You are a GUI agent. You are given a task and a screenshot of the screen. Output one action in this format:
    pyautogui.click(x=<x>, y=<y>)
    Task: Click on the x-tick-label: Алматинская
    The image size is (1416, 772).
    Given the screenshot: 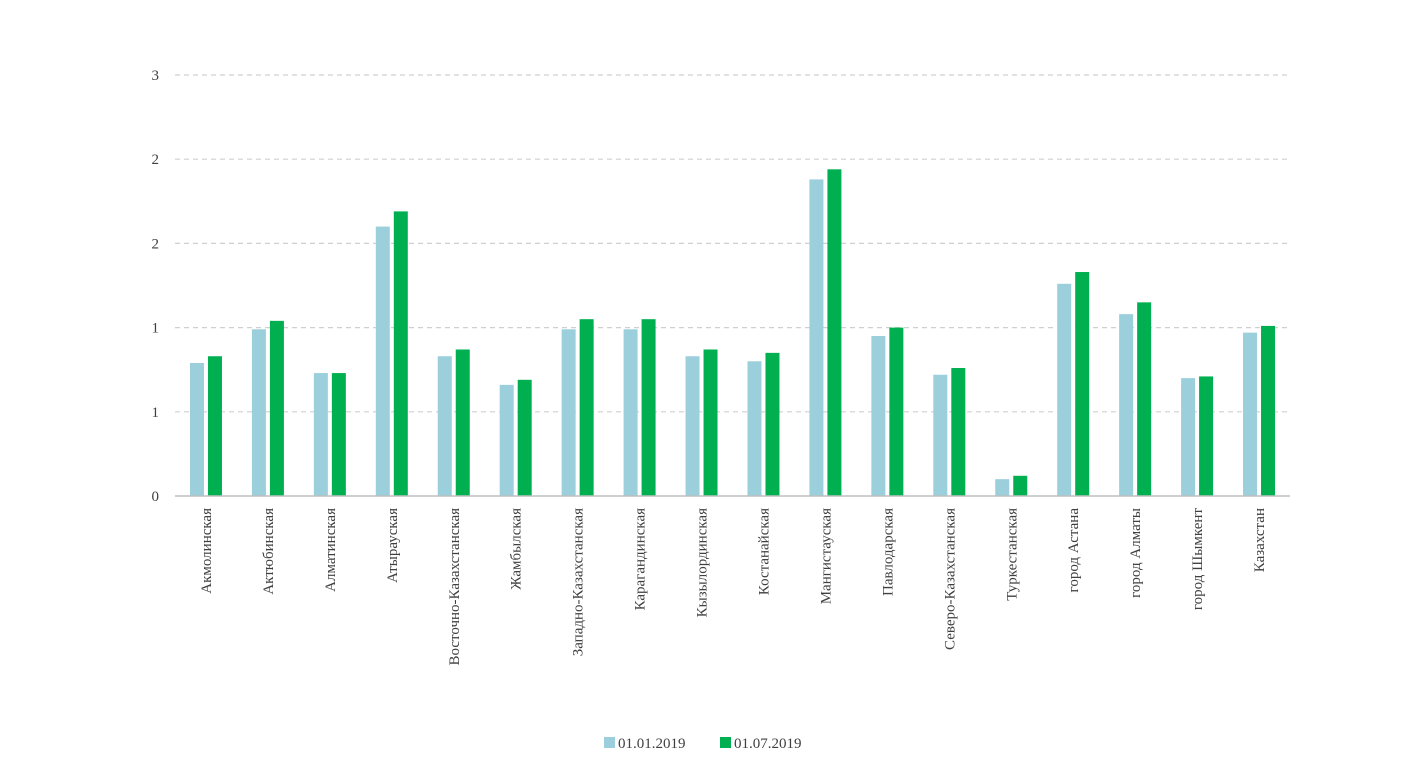 What is the action you would take?
    pyautogui.click(x=331, y=550)
    